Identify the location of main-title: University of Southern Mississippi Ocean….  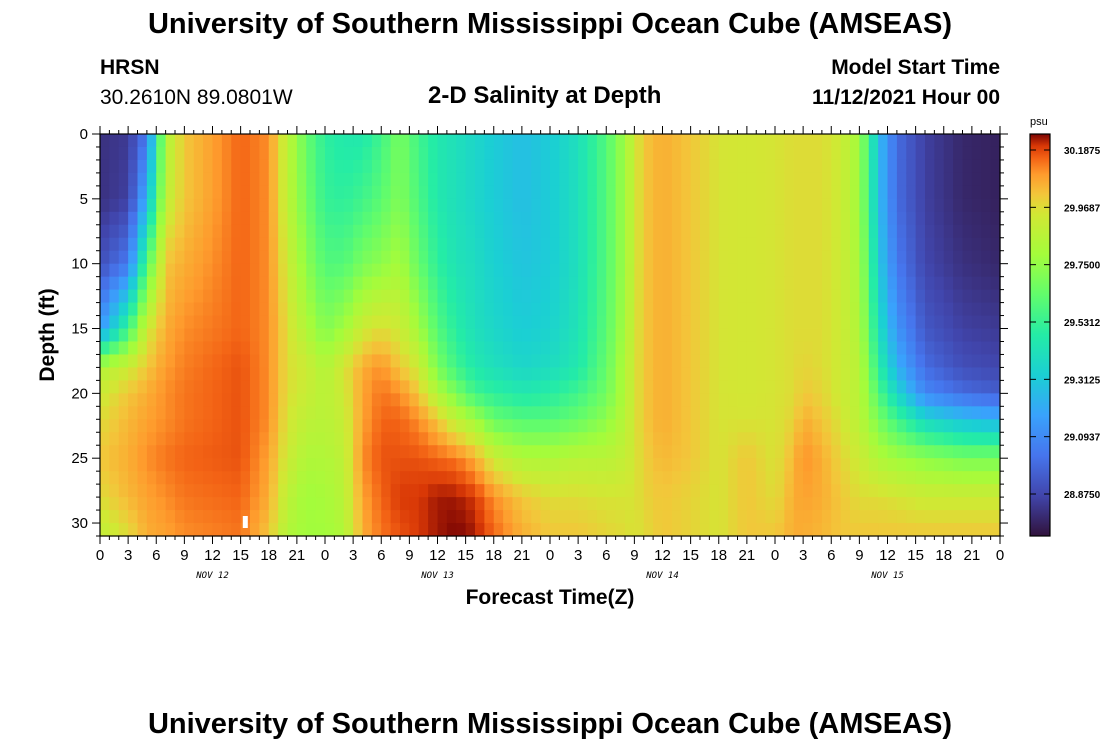
(550, 24).